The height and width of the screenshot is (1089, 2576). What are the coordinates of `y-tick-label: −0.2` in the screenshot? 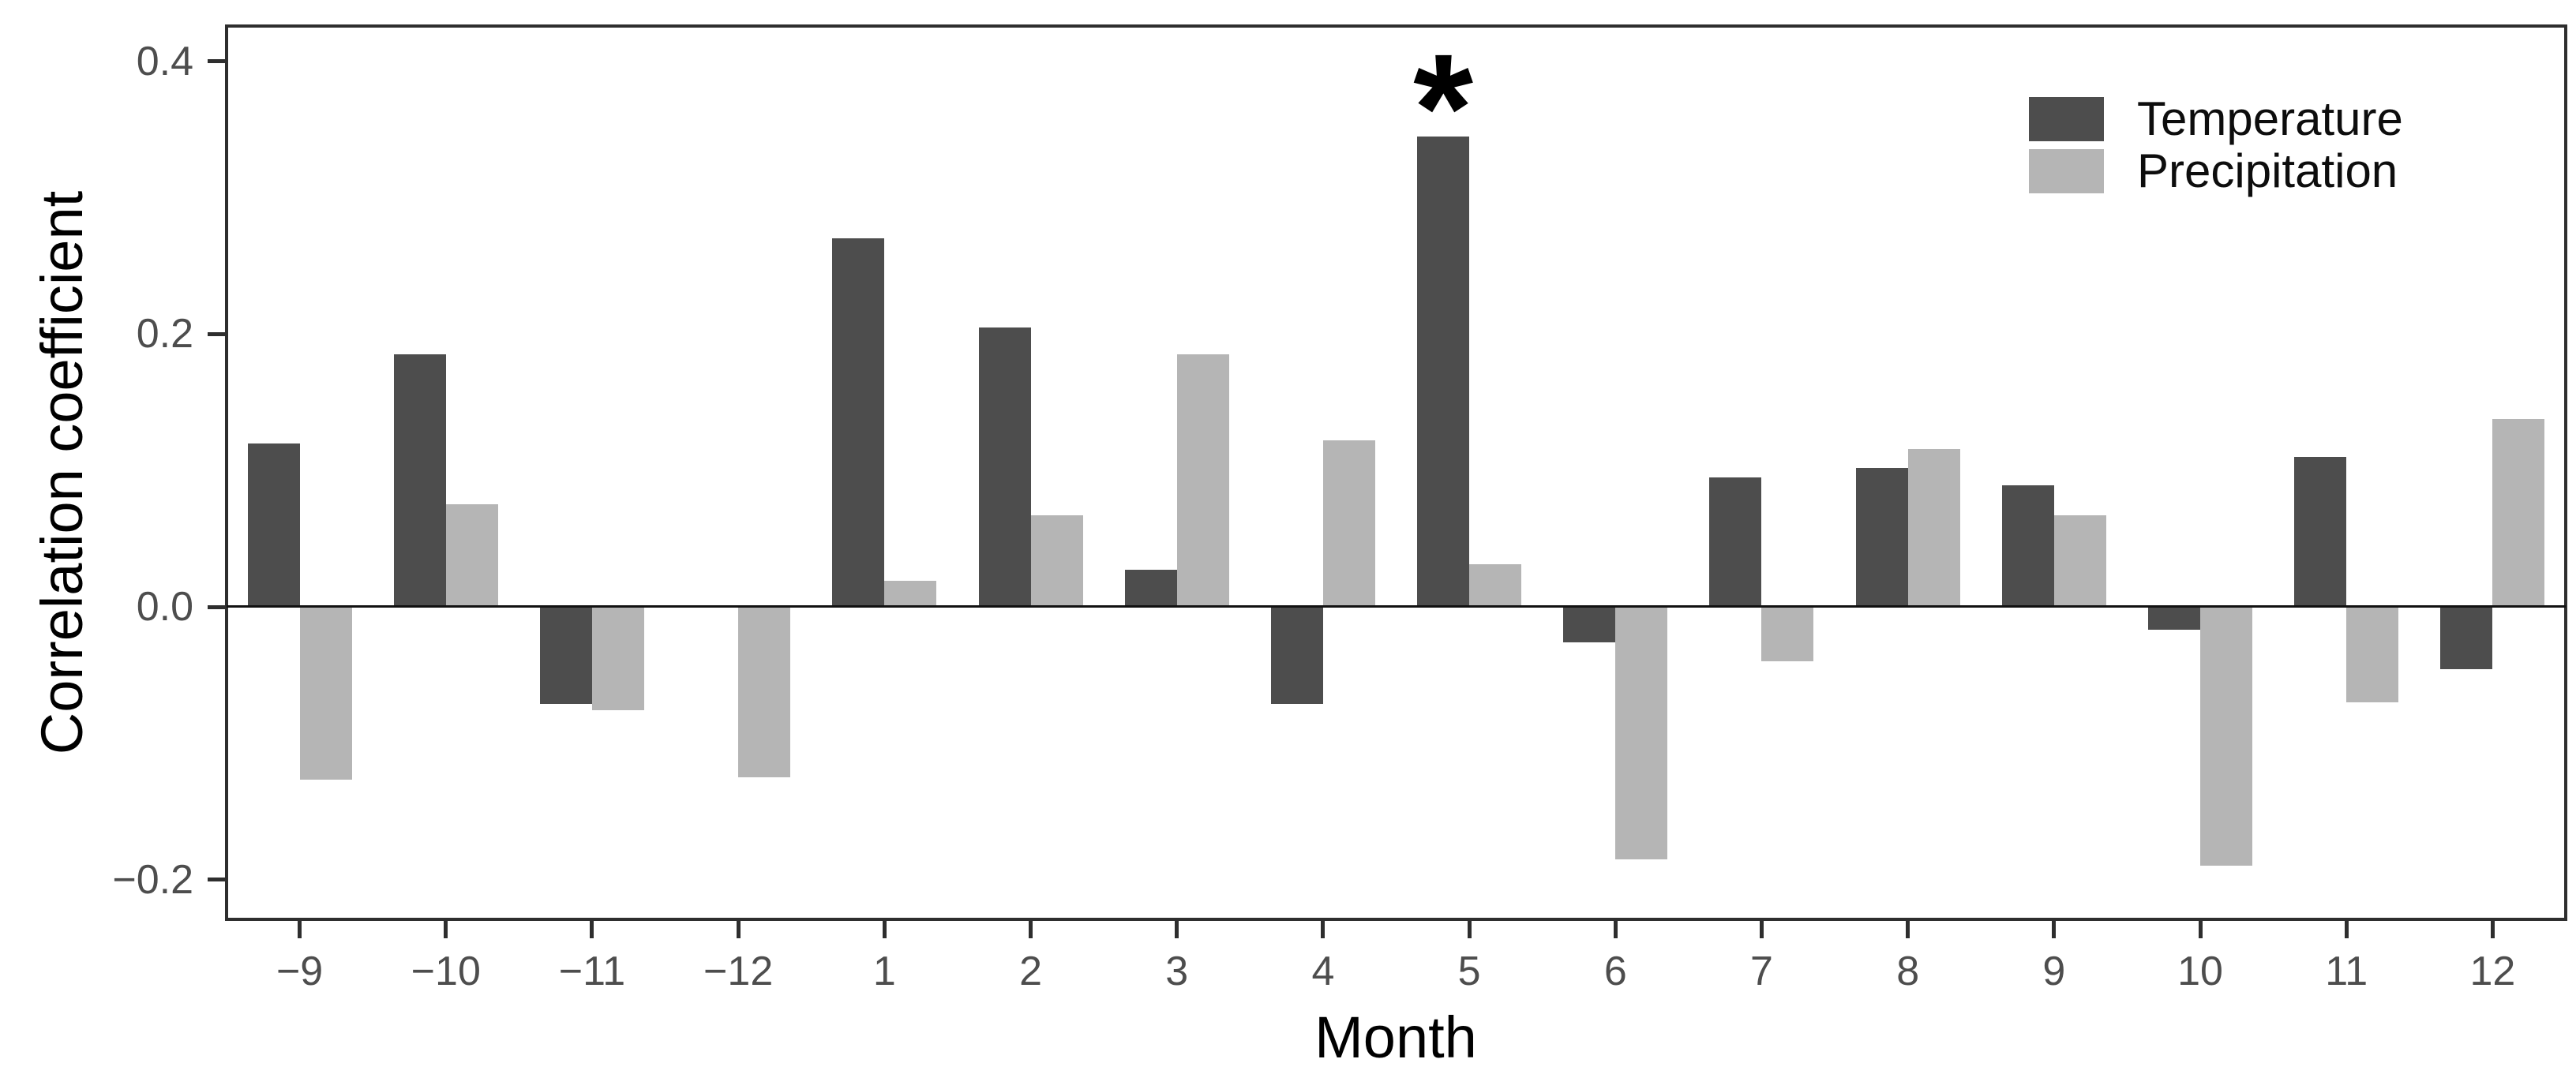 It's located at (152, 879).